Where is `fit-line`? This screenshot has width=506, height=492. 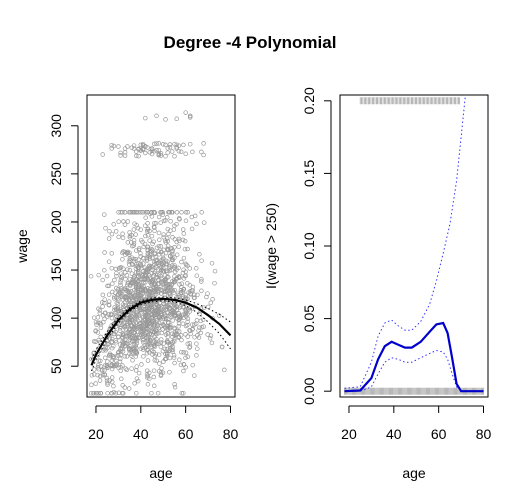
fit-line is located at coordinates (161, 331).